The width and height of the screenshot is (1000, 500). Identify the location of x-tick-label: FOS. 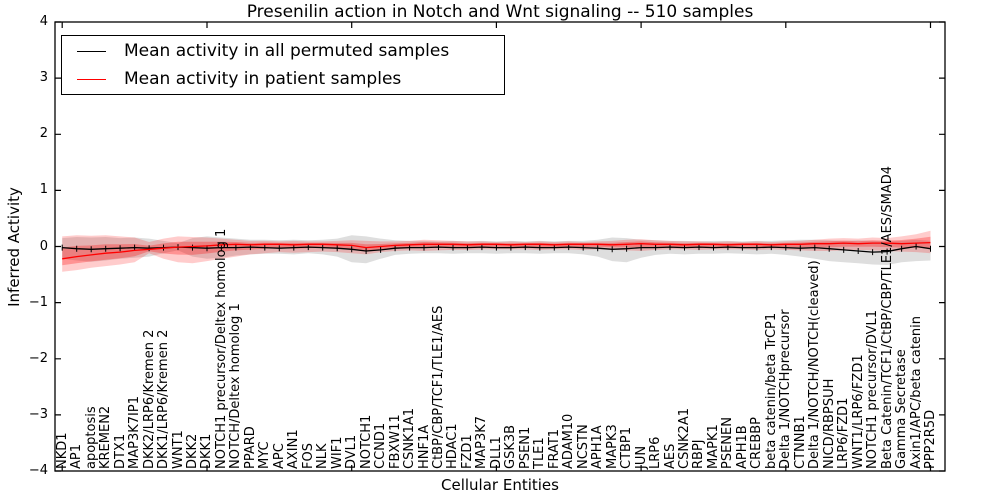
(308, 456).